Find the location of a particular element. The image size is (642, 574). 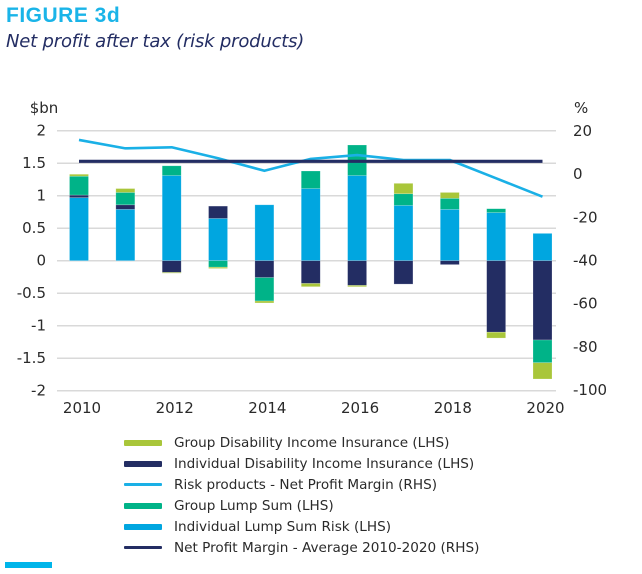

right-tick-label: -20 is located at coordinates (585, 217).